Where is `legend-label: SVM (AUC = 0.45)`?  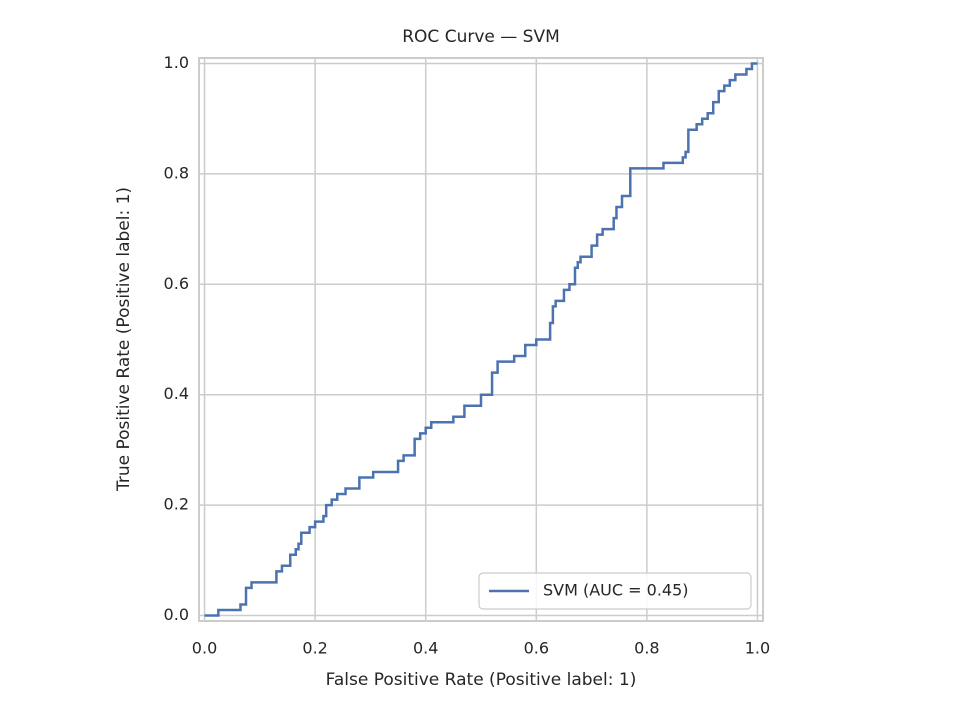 legend-label: SVM (AUC = 0.45) is located at coordinates (616, 590).